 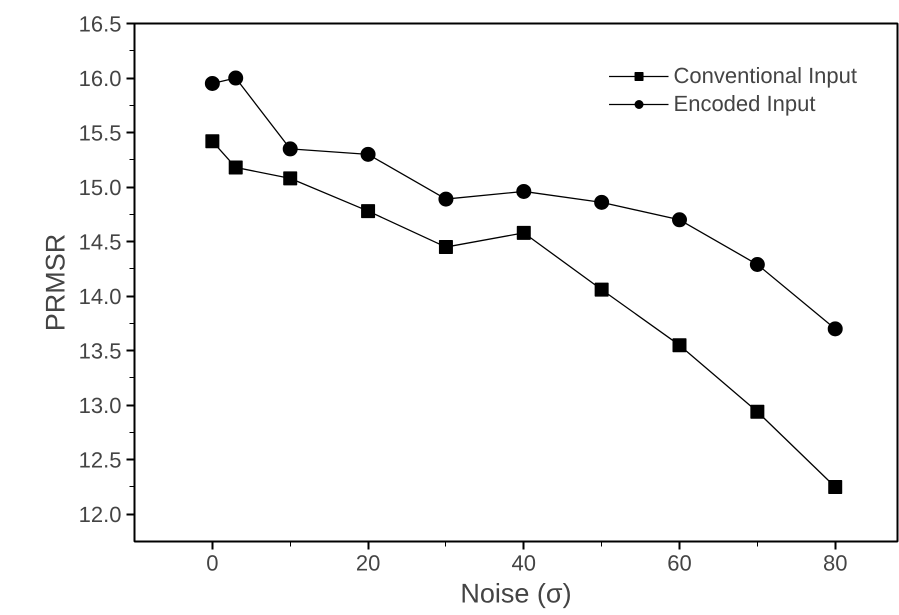 I want to click on y-tick-label: 12.0, so click(x=100, y=515).